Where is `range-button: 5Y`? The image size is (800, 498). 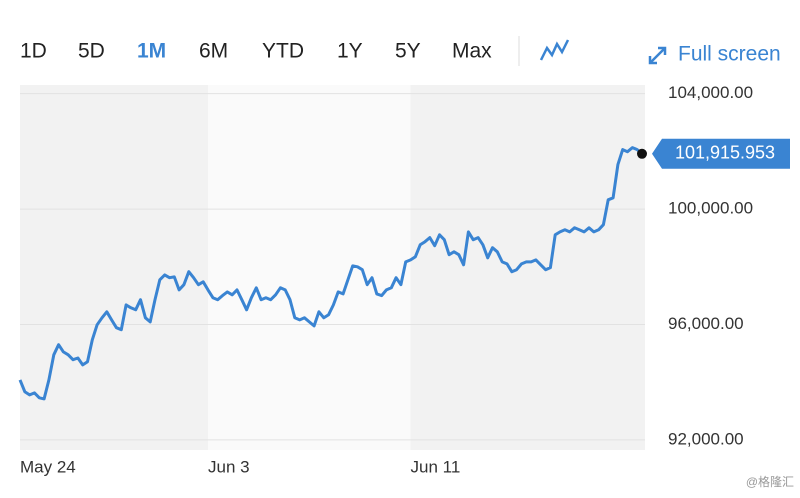 range-button: 5Y is located at coordinates (408, 51).